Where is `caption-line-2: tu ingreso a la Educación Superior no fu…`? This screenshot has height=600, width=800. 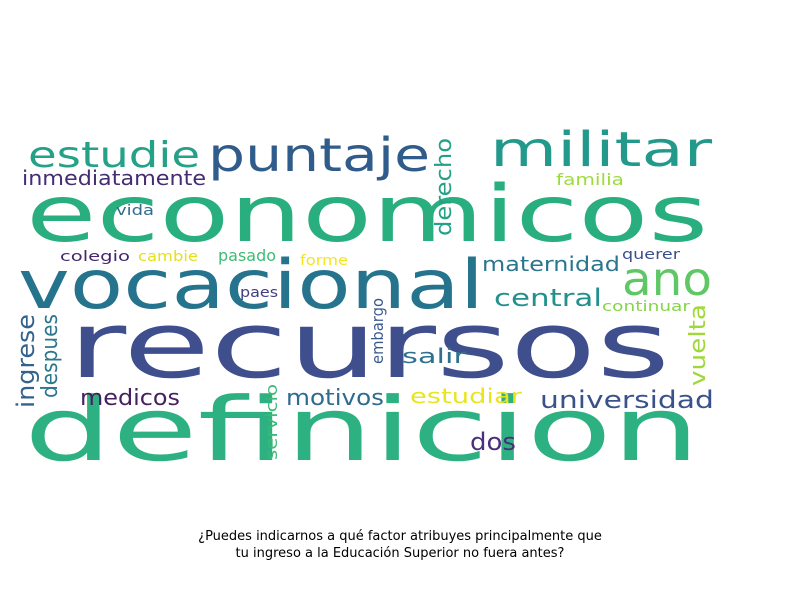
caption-line-2: tu ingreso a la Educación Superior no fu… is located at coordinates (400, 553).